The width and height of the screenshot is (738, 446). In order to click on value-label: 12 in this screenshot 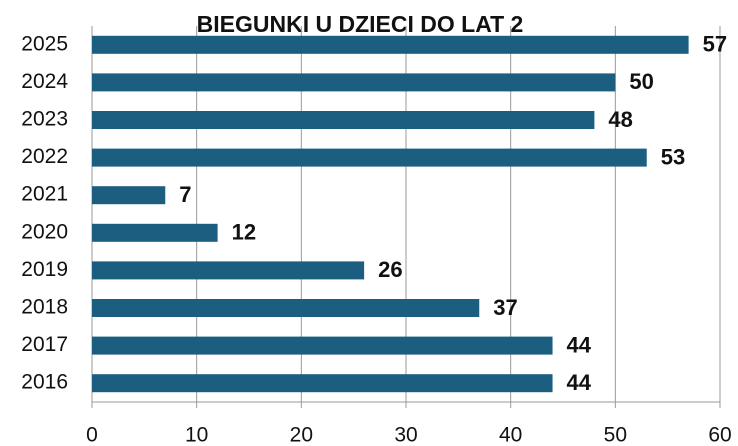, I will do `click(244, 232)`.